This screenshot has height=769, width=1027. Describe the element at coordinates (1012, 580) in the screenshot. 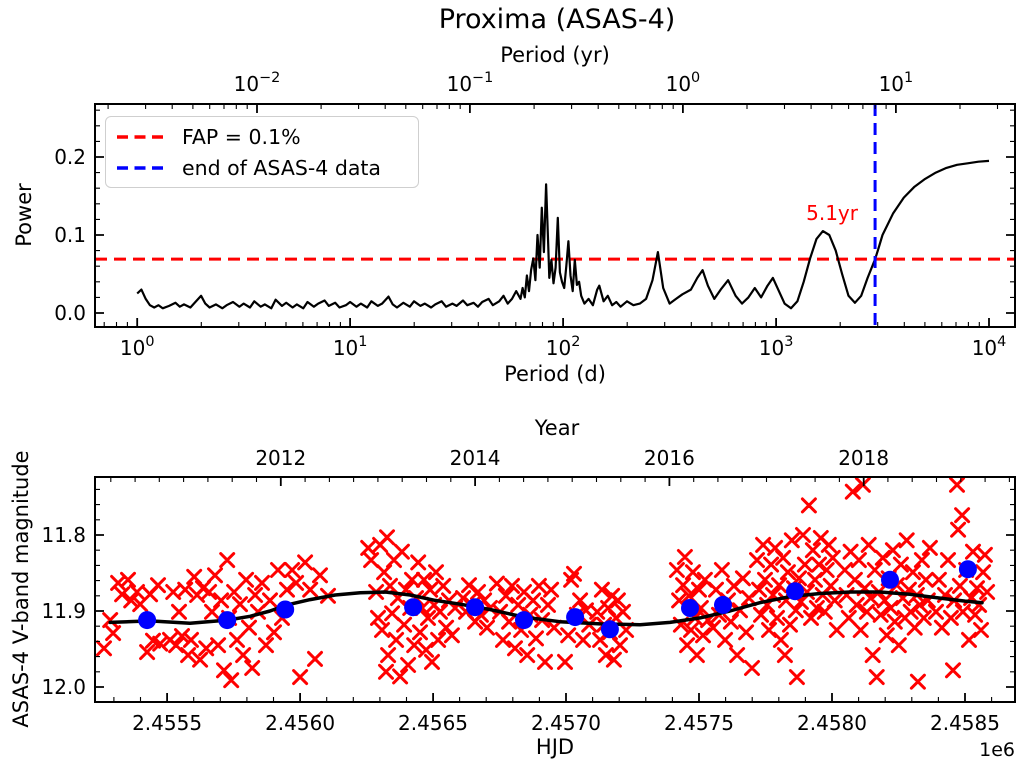

I see `bottom-panel-y-minor-ticks-right` at that location.